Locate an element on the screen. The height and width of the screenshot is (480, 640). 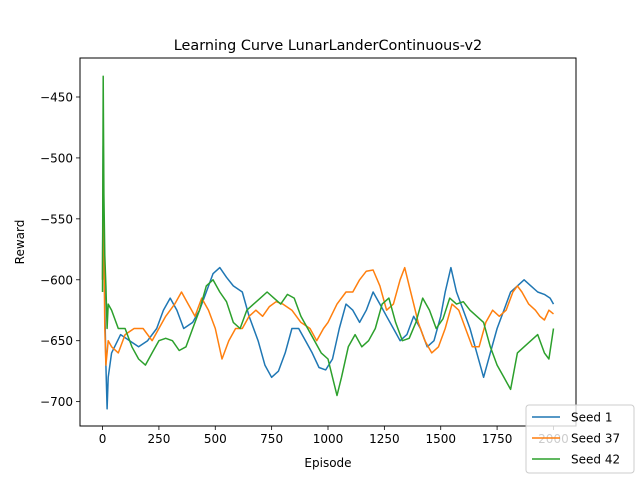
legend: Seed 1 Seed 37 Seed 42 is located at coordinates (580, 439).